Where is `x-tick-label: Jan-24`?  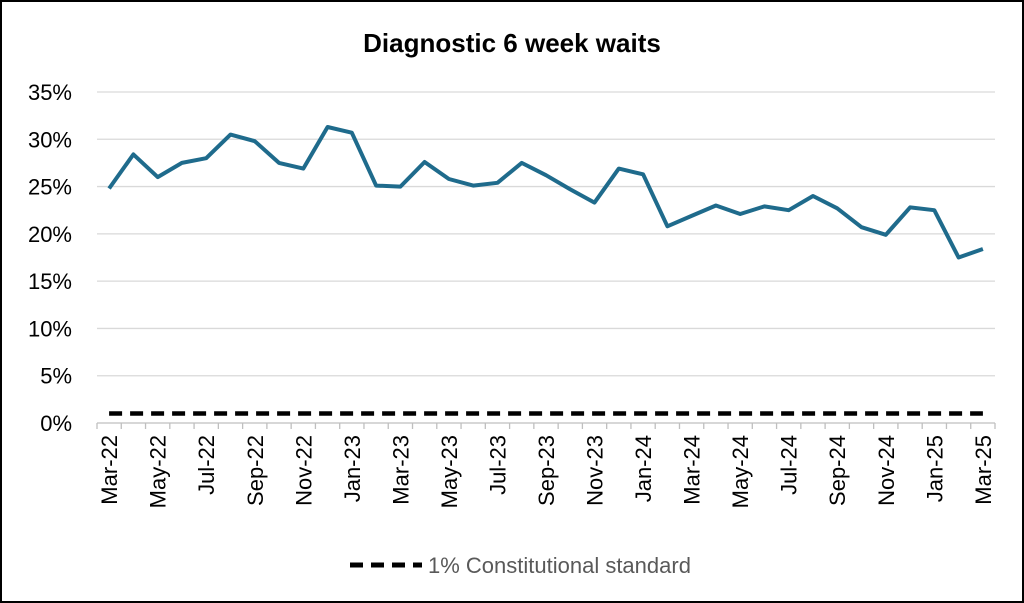
x-tick-label: Jan-24 is located at coordinates (643, 468).